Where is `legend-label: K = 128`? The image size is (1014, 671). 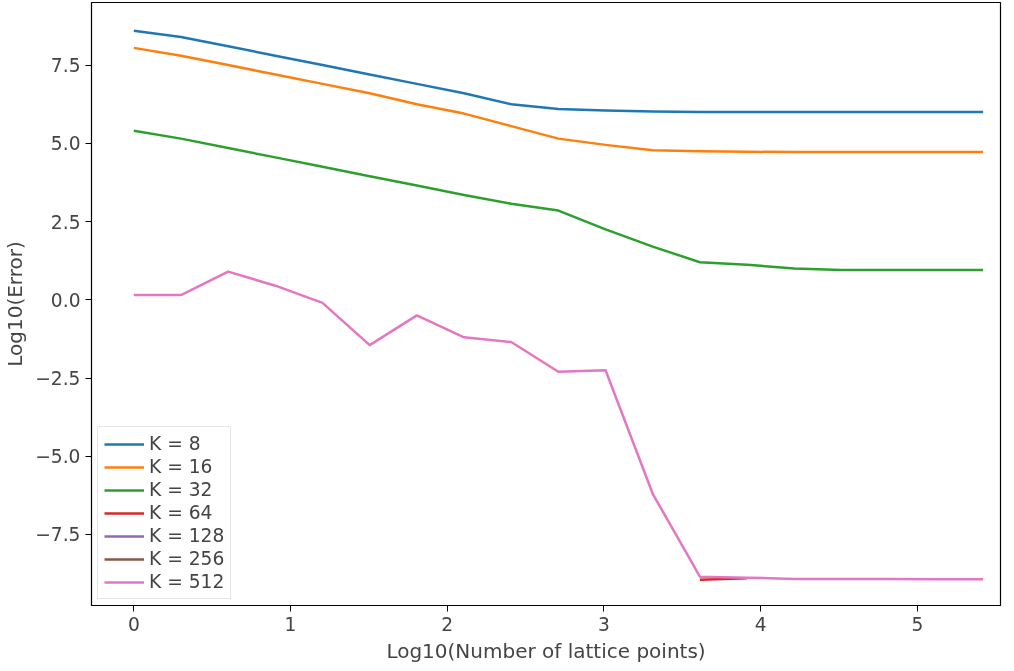
legend-label: K = 128 is located at coordinates (187, 535).